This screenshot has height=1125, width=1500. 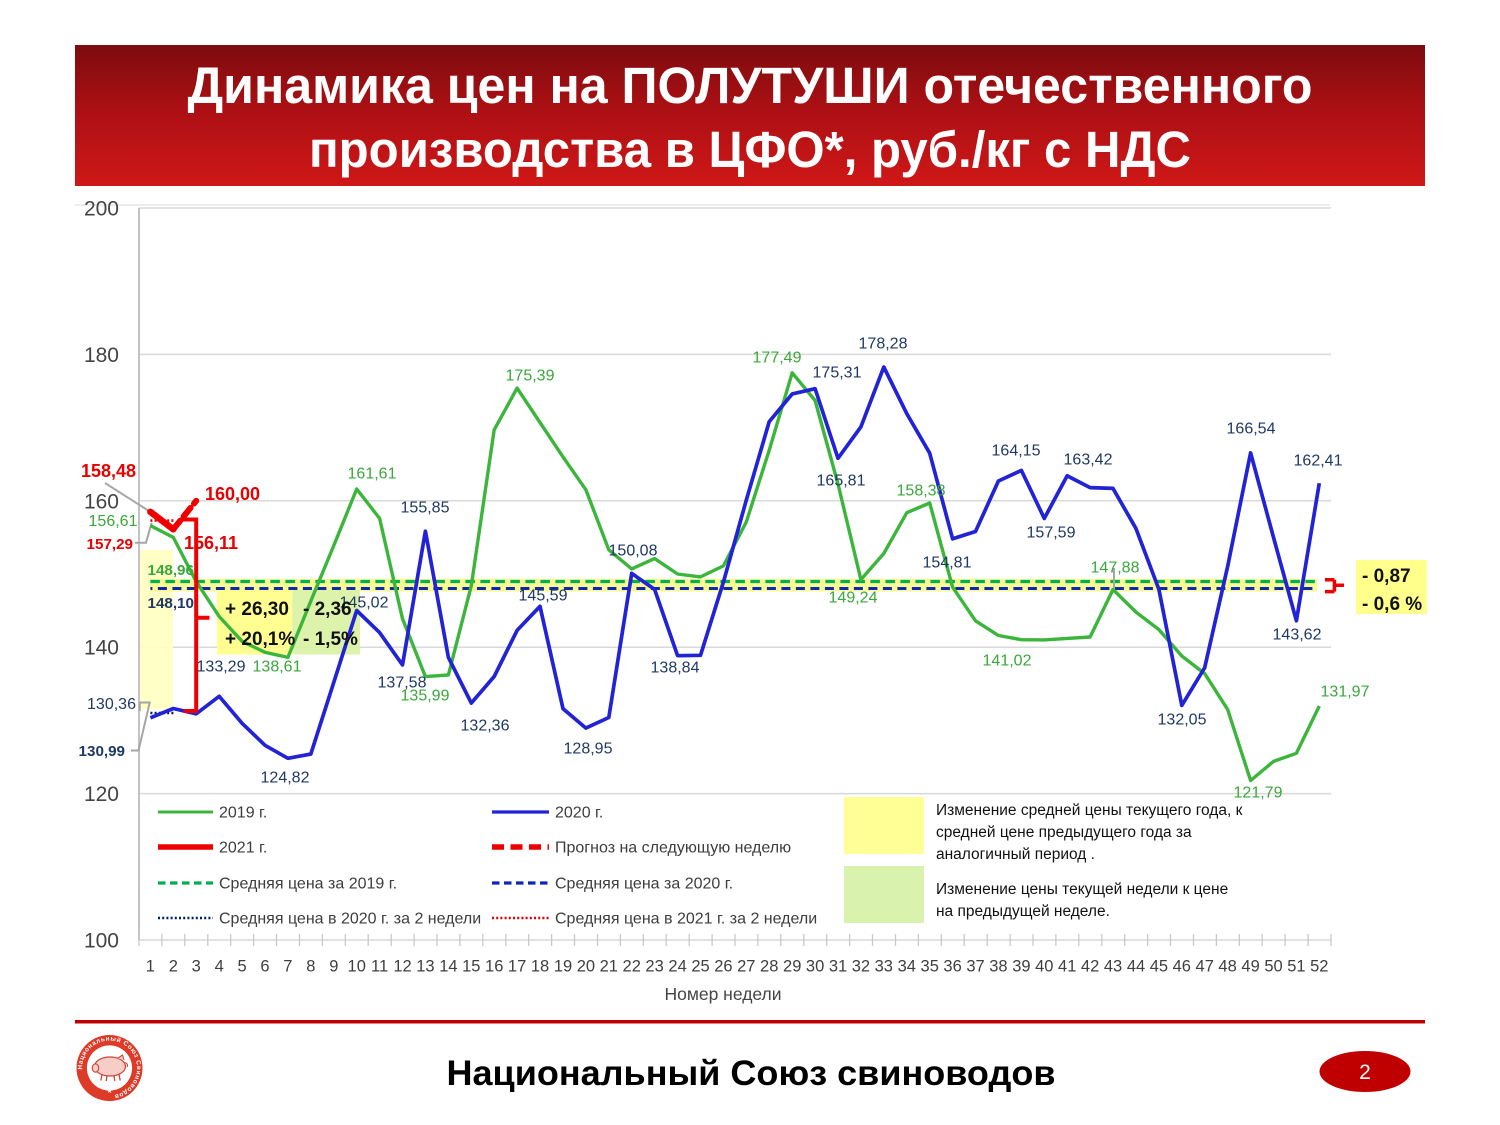 What do you see at coordinates (242, 967) in the screenshot?
I see `svg-text: 5` at bounding box center [242, 967].